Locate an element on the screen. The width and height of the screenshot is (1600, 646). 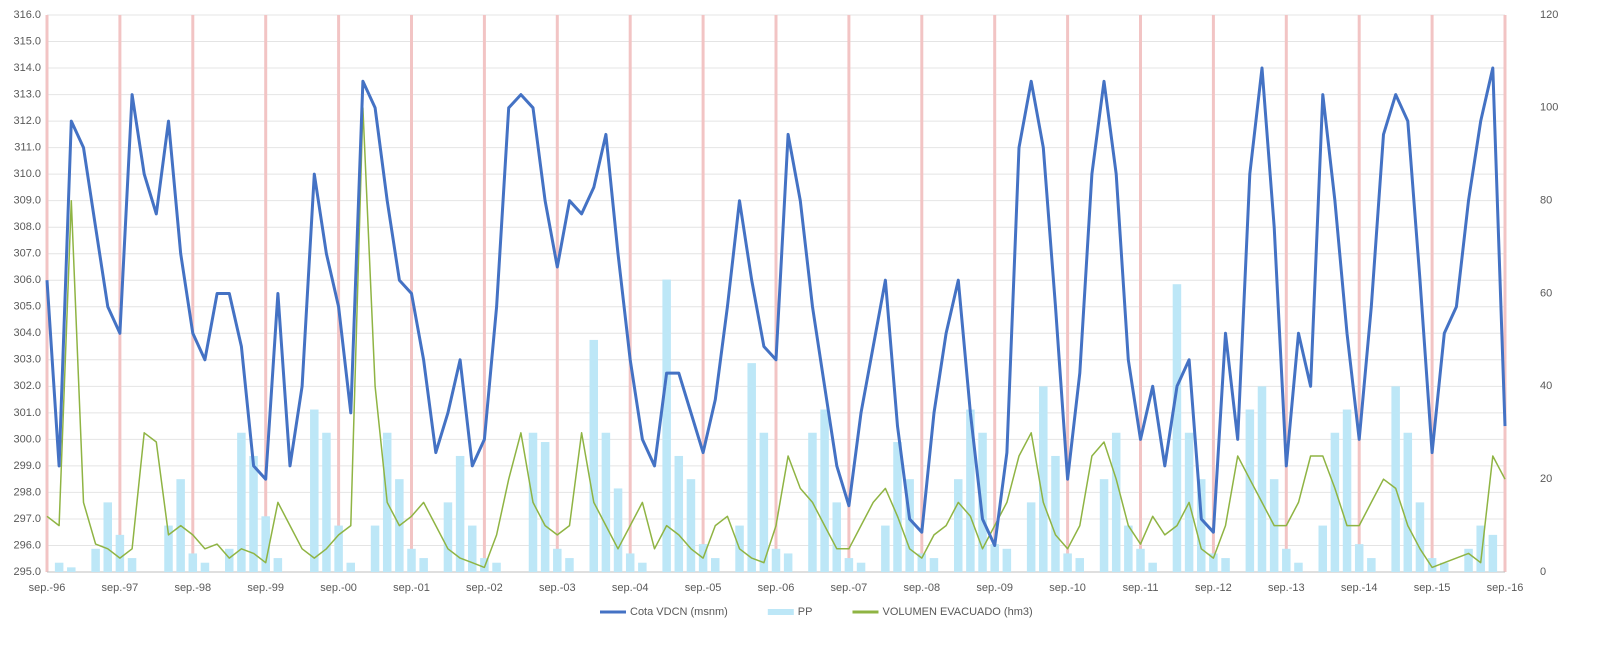
y-tick-label: 310.0 is located at coordinates (27, 174).